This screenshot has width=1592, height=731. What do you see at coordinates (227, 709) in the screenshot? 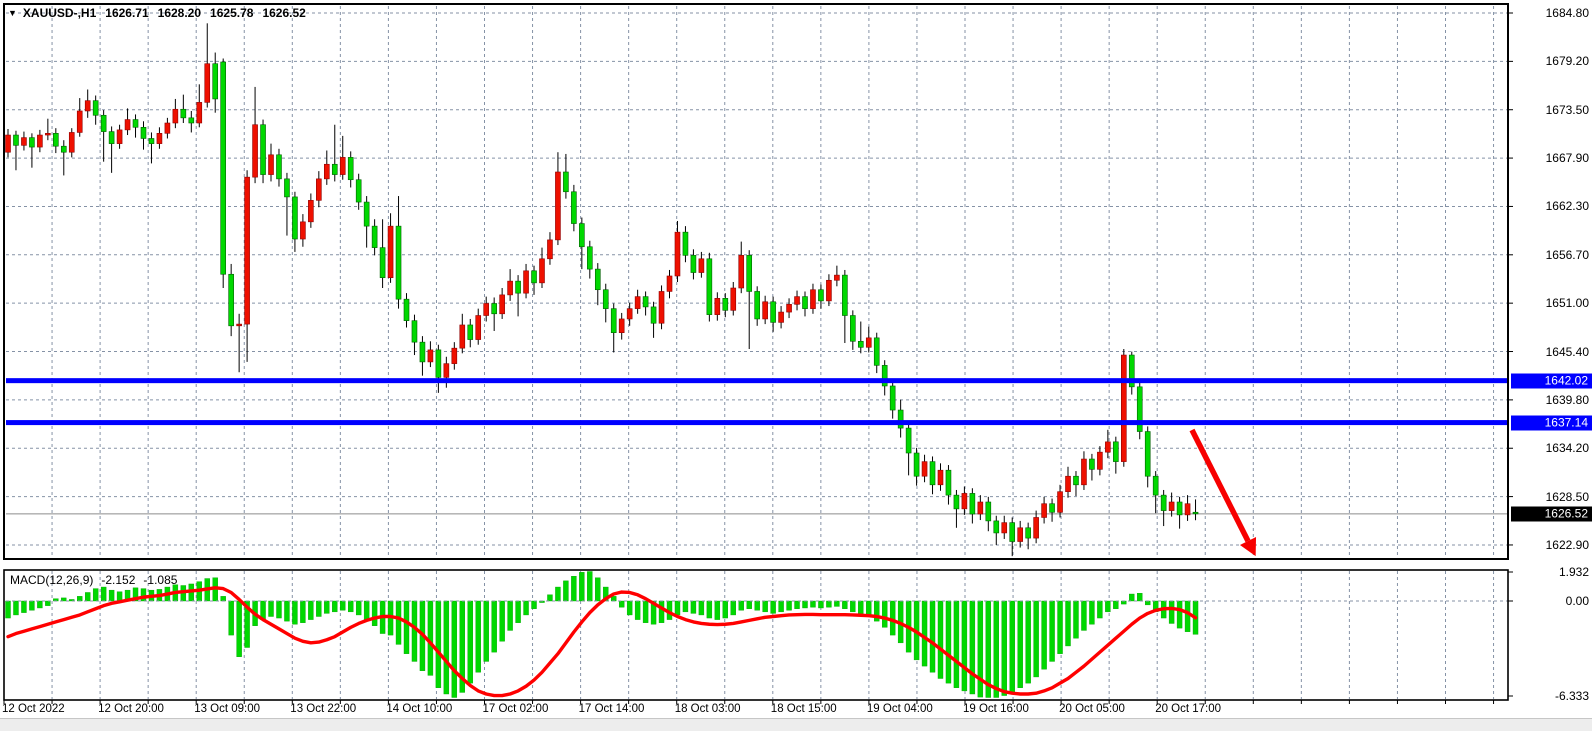
I see `time-axis-label: 13 Oct 09:00` at bounding box center [227, 709].